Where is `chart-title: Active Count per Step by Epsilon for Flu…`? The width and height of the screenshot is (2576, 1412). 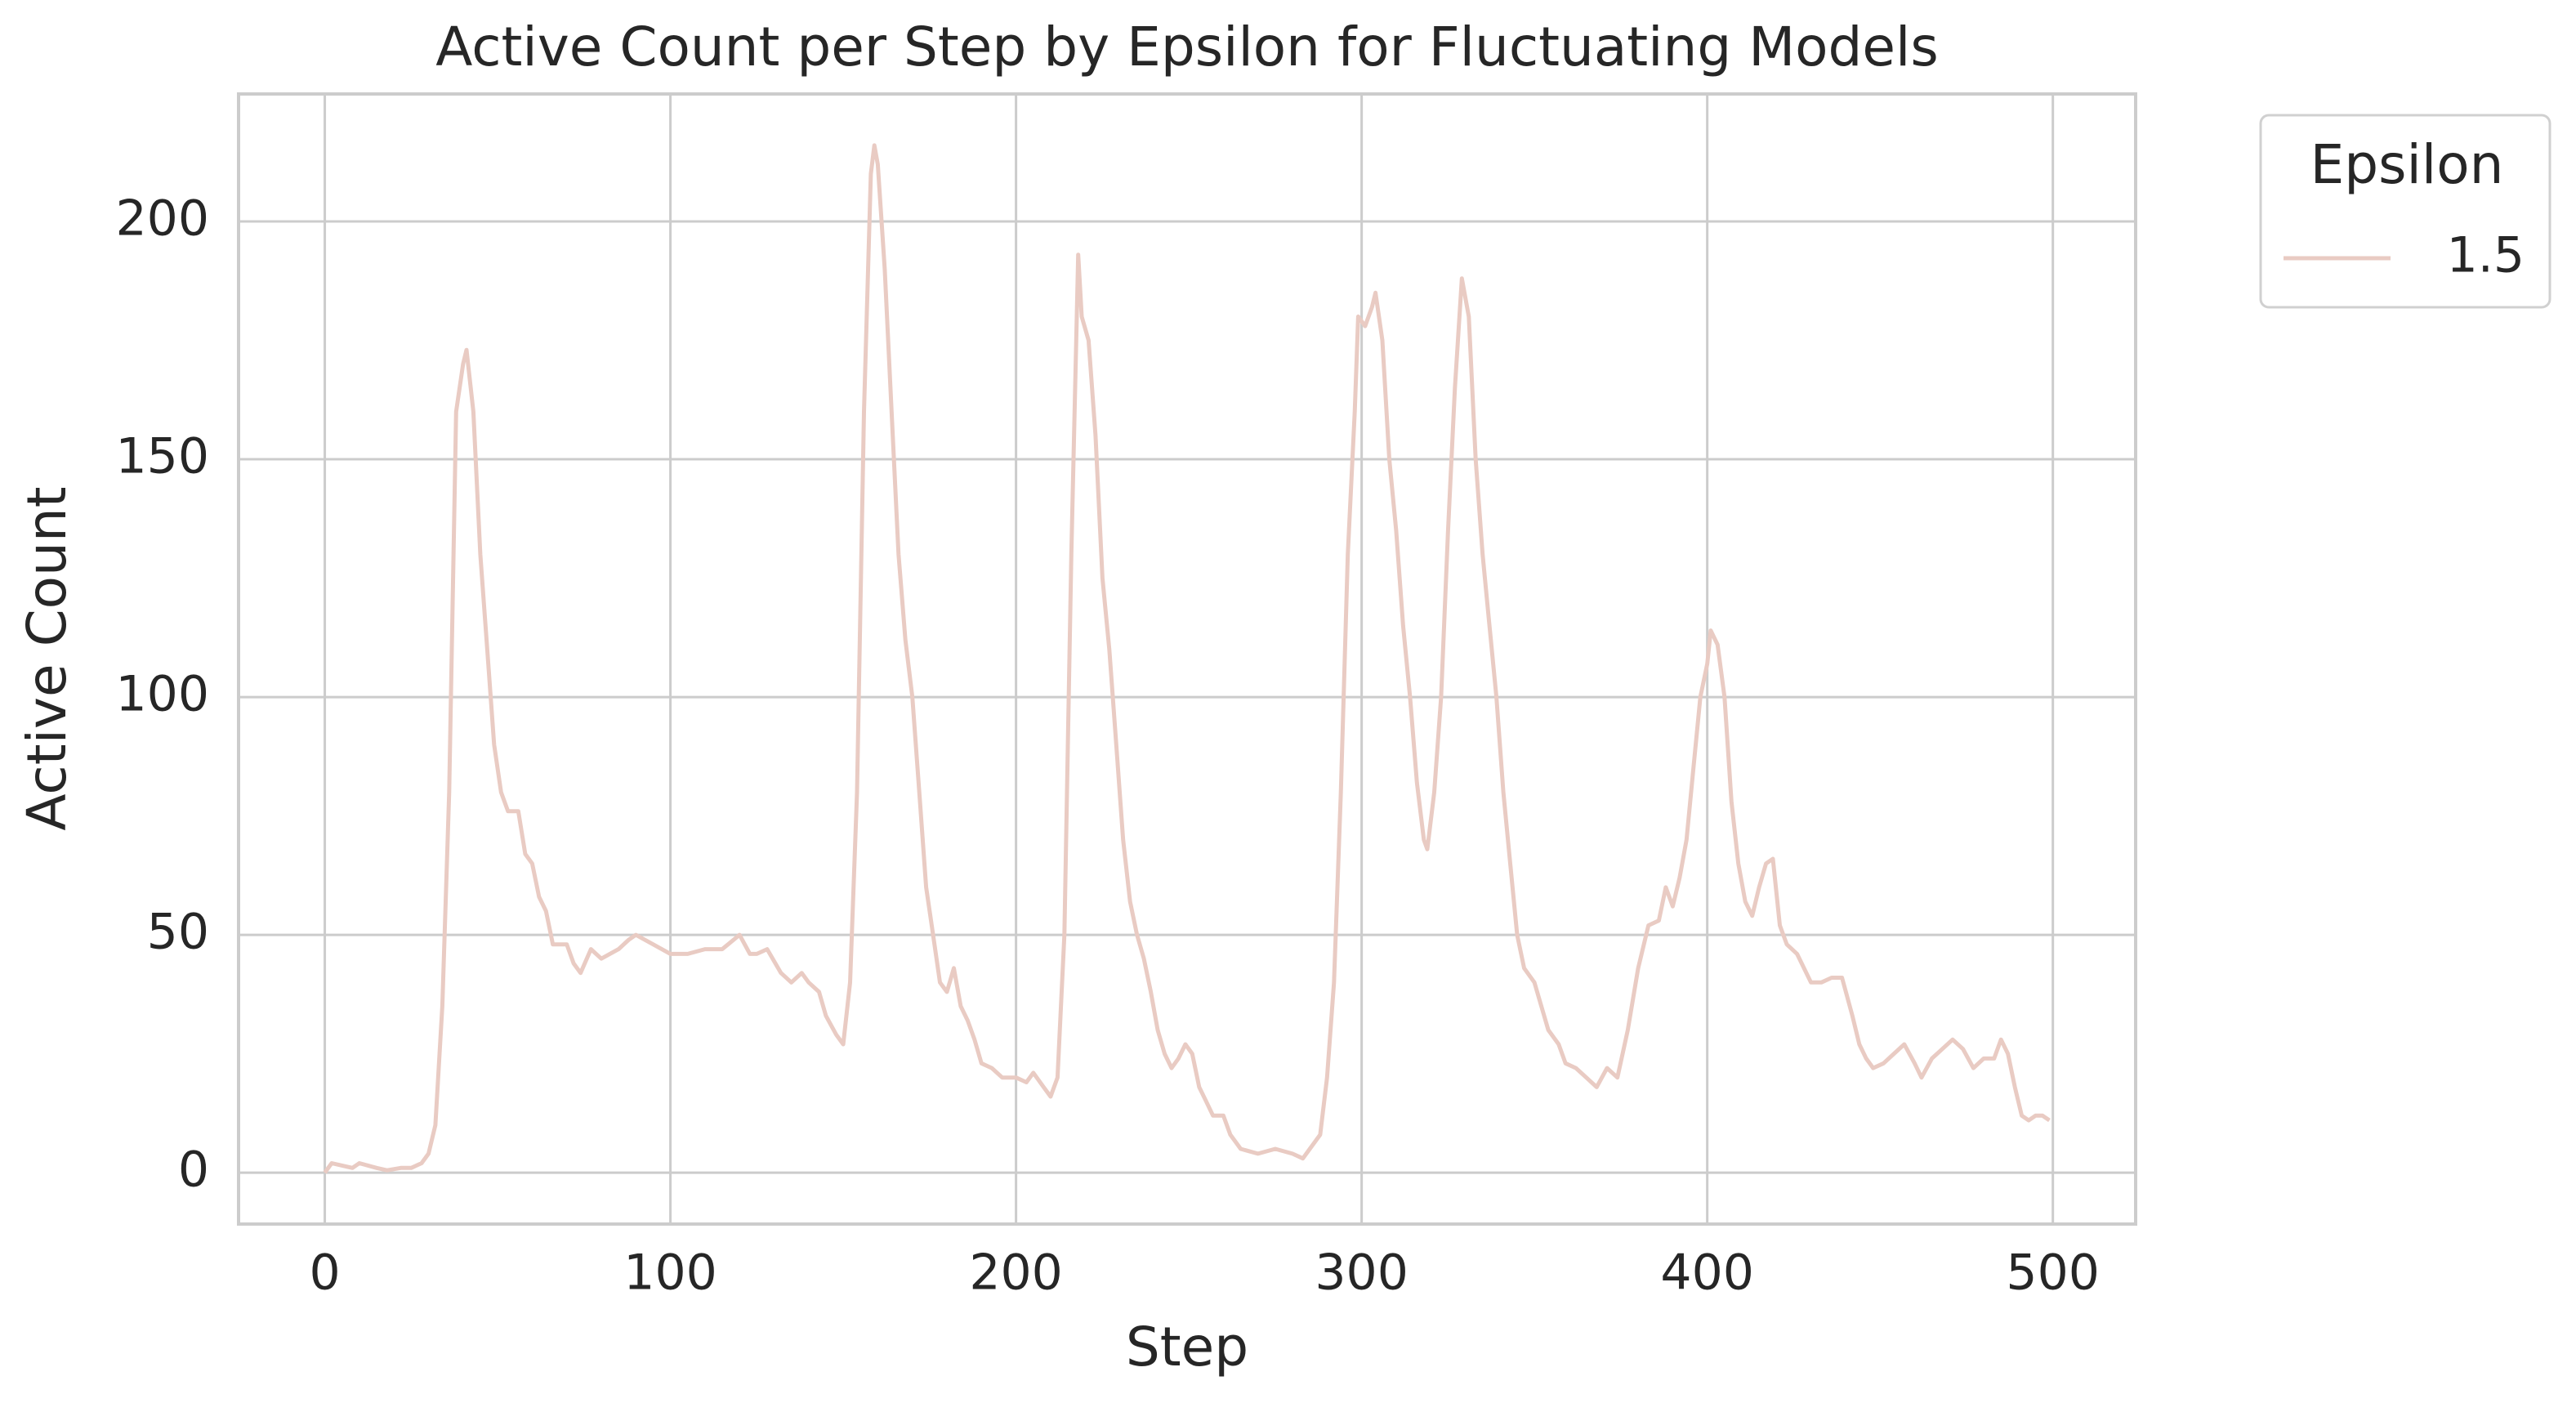
chart-title: Active Count per Step by Epsilon for Flu… is located at coordinates (1187, 47).